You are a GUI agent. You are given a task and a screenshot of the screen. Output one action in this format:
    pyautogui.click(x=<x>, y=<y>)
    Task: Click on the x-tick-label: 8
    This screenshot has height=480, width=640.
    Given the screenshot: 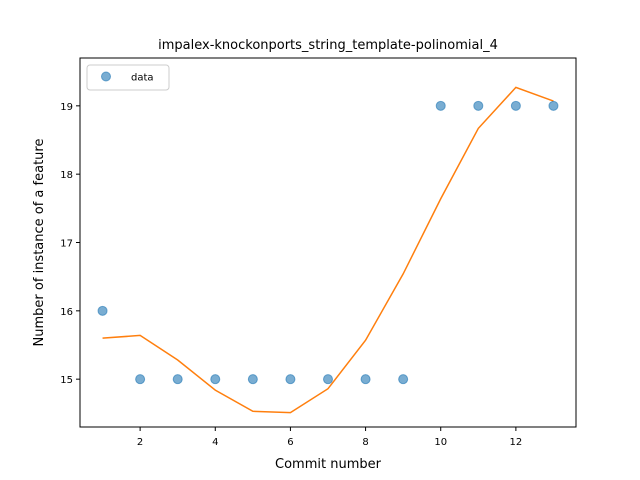 What is the action you would take?
    pyautogui.click(x=365, y=442)
    